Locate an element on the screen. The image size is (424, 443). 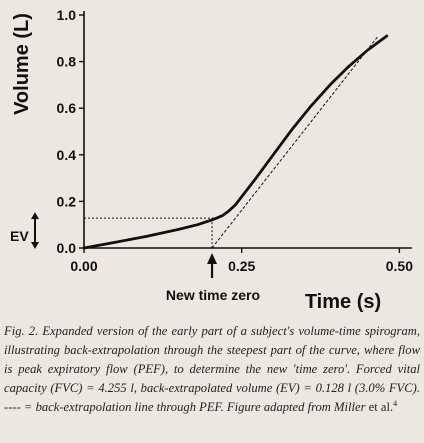
x-tick-label: 0.00 is located at coordinates (83, 266).